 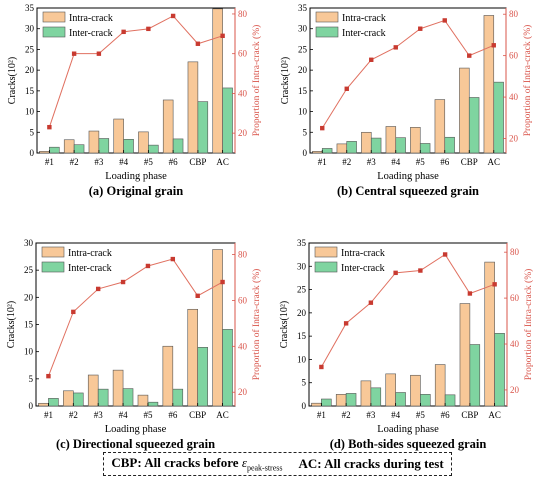 I want to click on ac-label: AC:, so click(x=310, y=463).